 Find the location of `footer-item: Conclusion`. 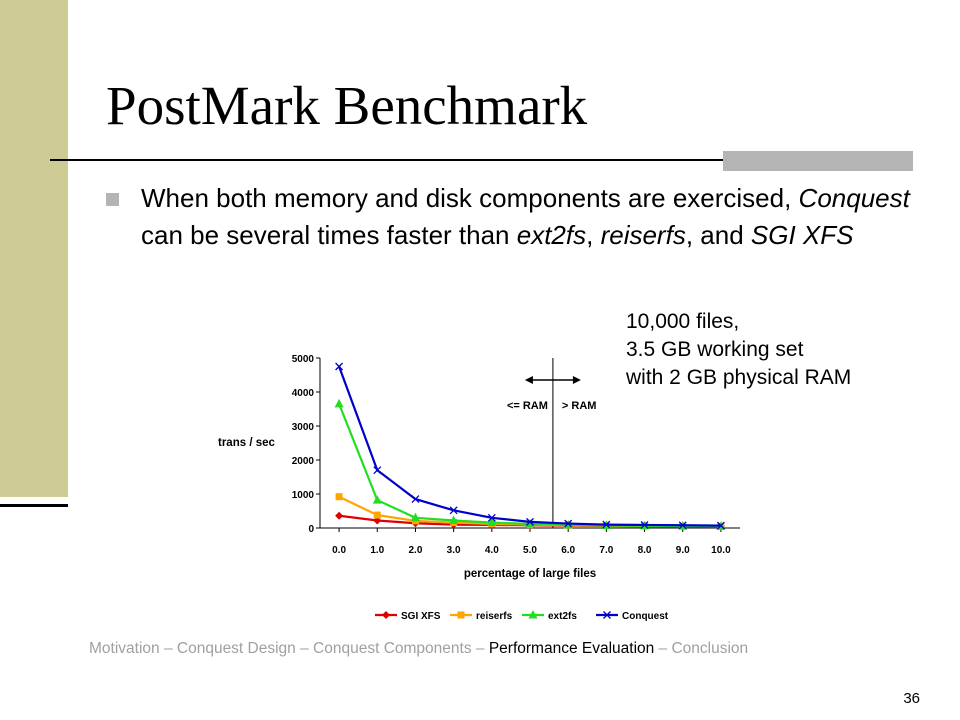

footer-item: Conclusion is located at coordinates (710, 648).